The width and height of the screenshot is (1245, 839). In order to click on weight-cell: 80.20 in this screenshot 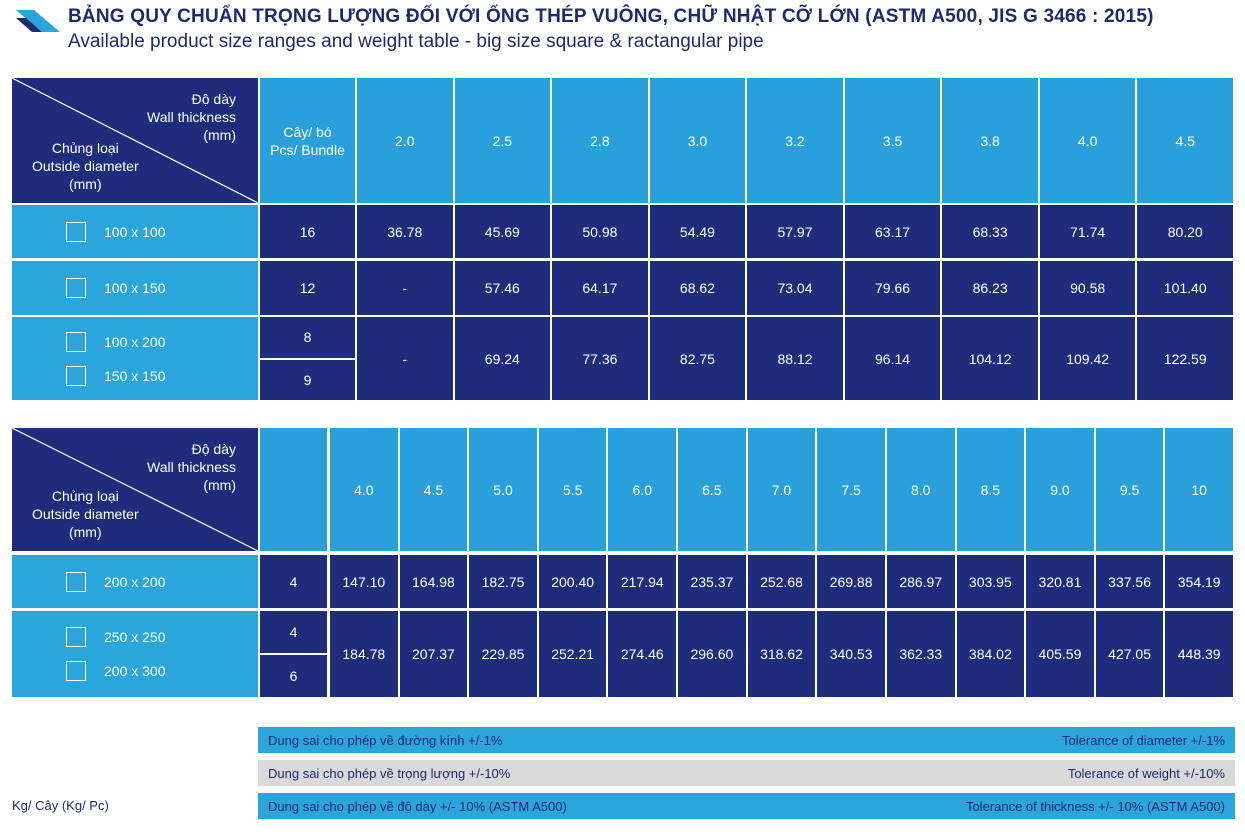, I will do `click(1185, 231)`.